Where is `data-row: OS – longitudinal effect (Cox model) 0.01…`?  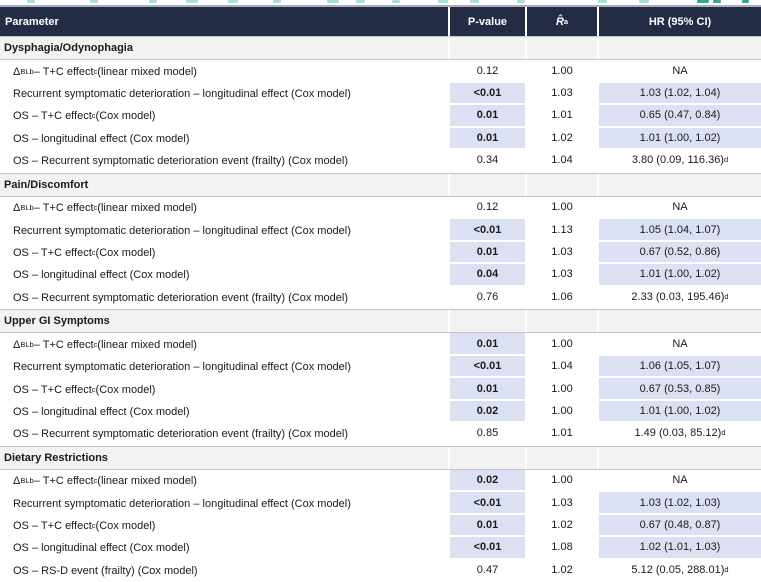 data-row: OS – longitudinal effect (Cox model) 0.01… is located at coordinates (380, 139).